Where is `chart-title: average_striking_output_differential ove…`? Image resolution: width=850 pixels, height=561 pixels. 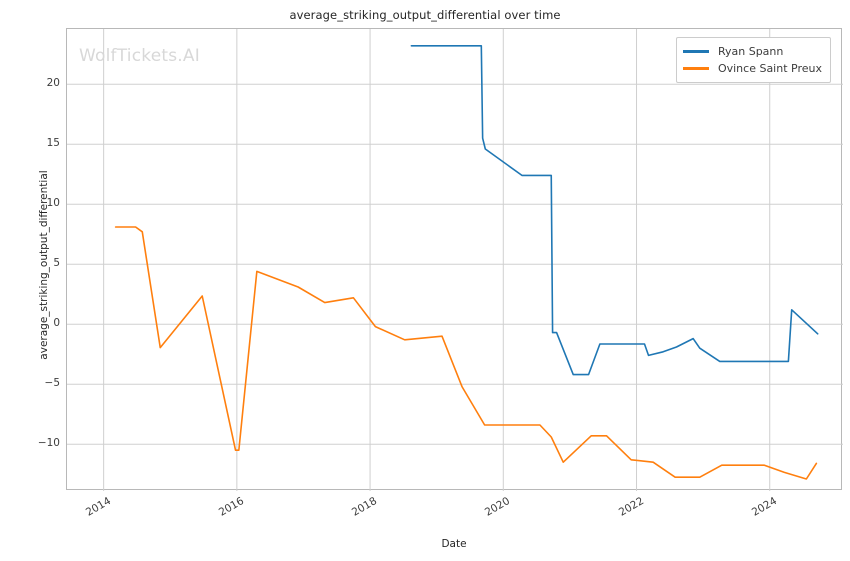
chart-title: average_striking_output_differential ove… is located at coordinates (425, 15).